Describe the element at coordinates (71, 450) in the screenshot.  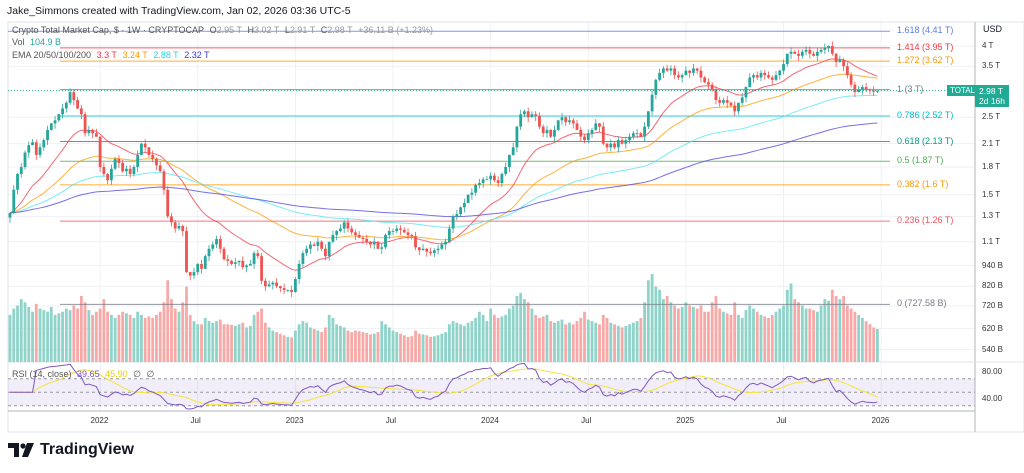
I see `tradingview-logo: TradingView` at that location.